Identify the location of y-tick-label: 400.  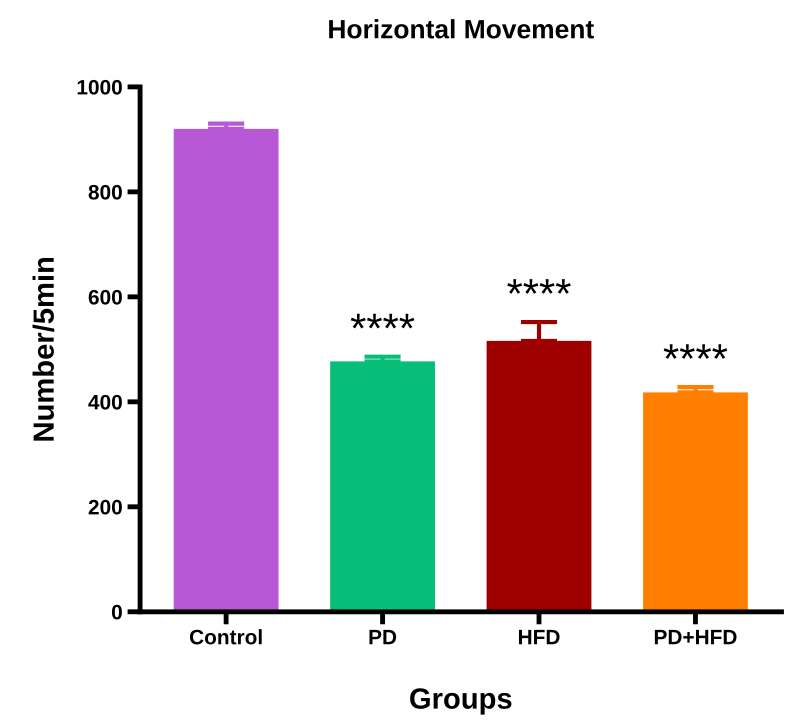
(105, 402).